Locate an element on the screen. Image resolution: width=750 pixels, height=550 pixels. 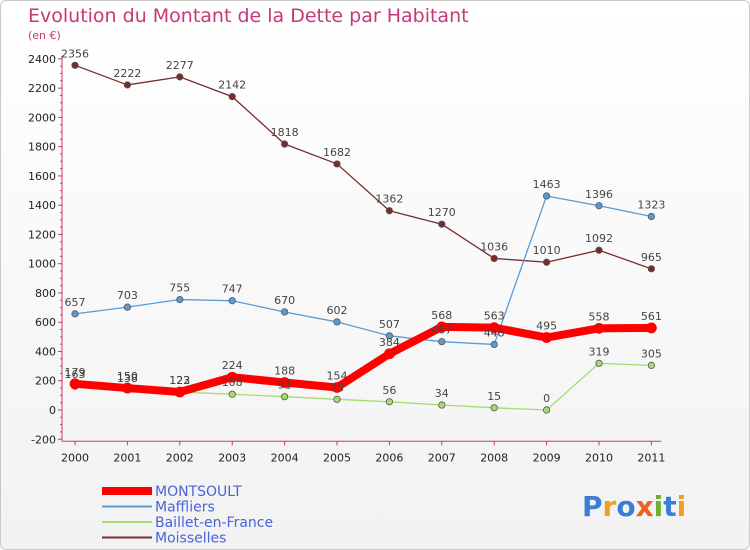
y-tick-label: 2400 is located at coordinates (42, 59).